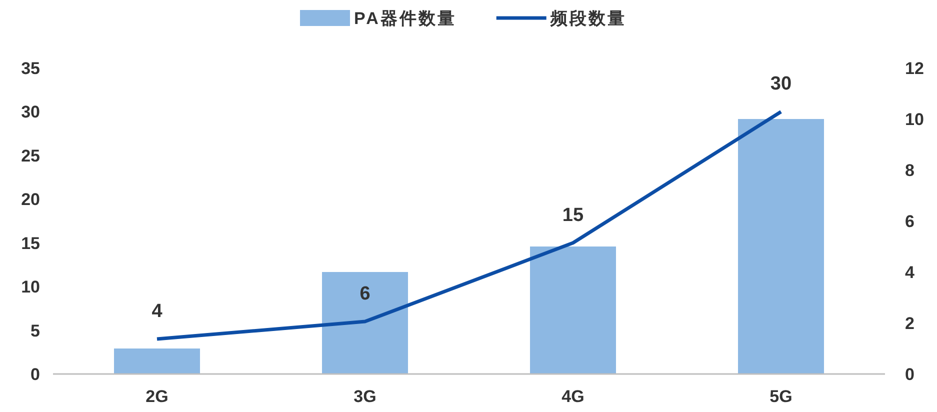 The image size is (937, 412). Describe the element at coordinates (30, 200) in the screenshot. I see `y-tick-label: 20` at that location.